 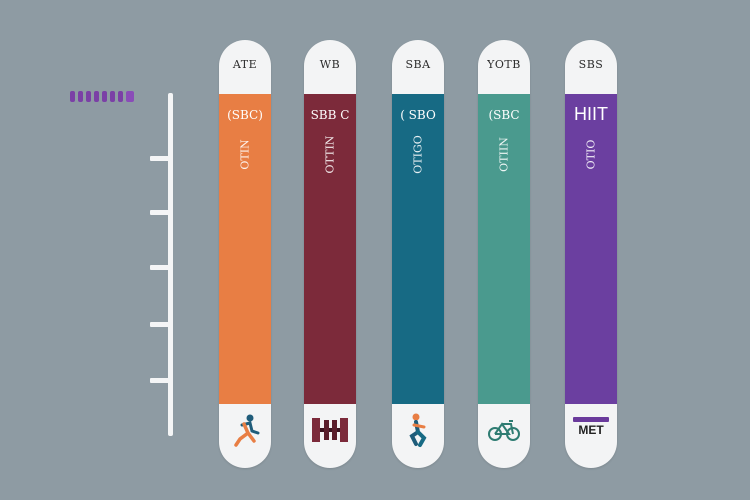 I want to click on bar: HIIT OTIO, so click(x=591, y=249).